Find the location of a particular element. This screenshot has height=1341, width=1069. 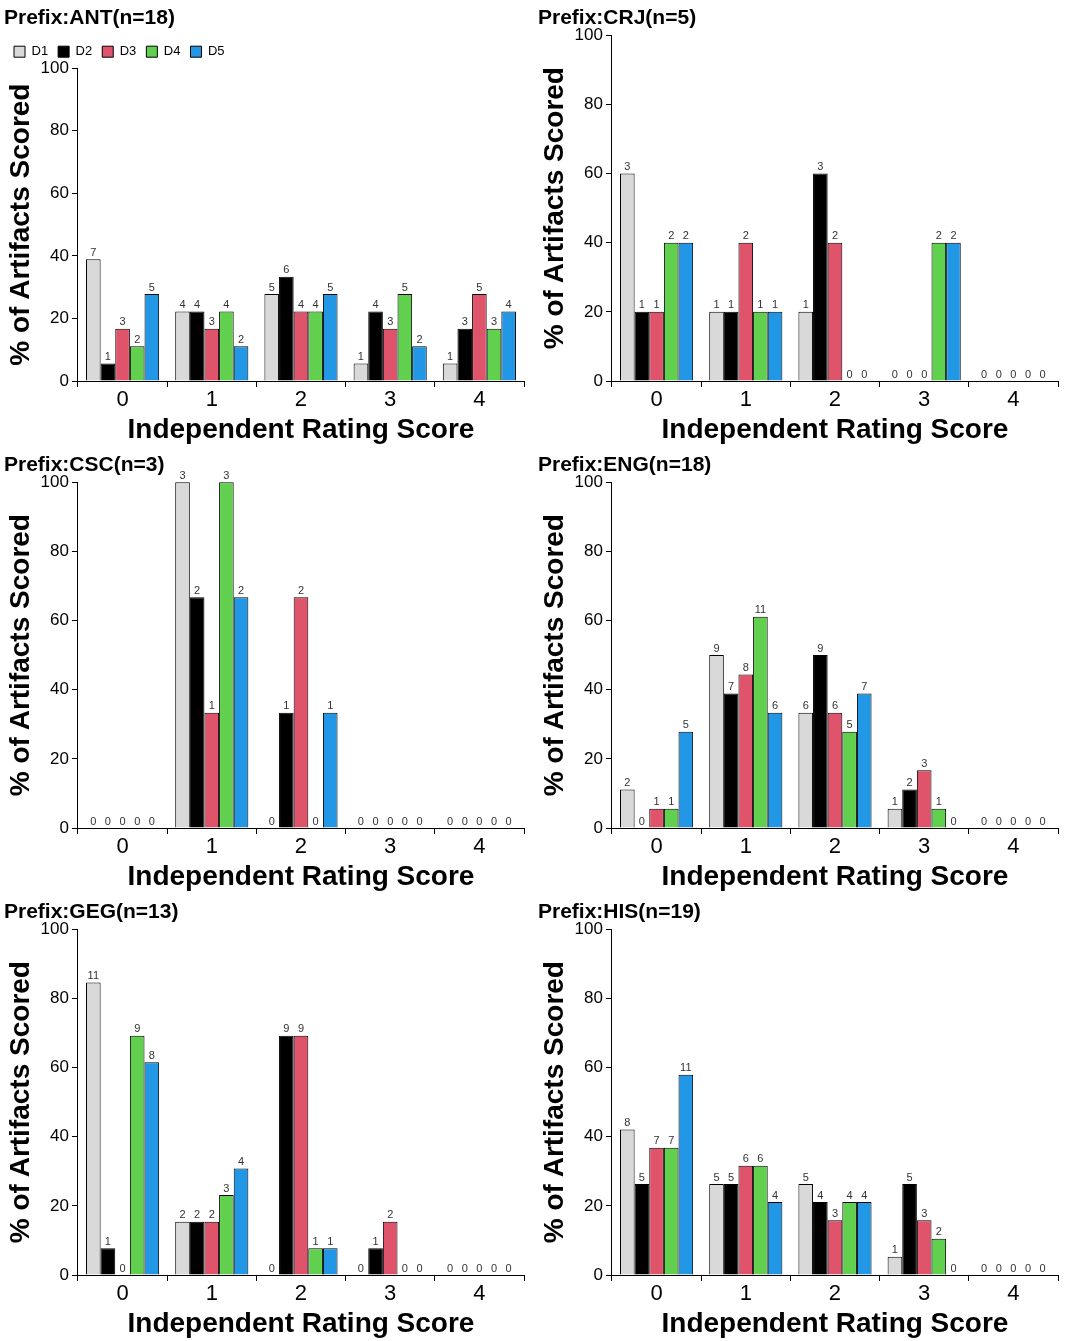

x-tick-label: 2 is located at coordinates (301, 1293).